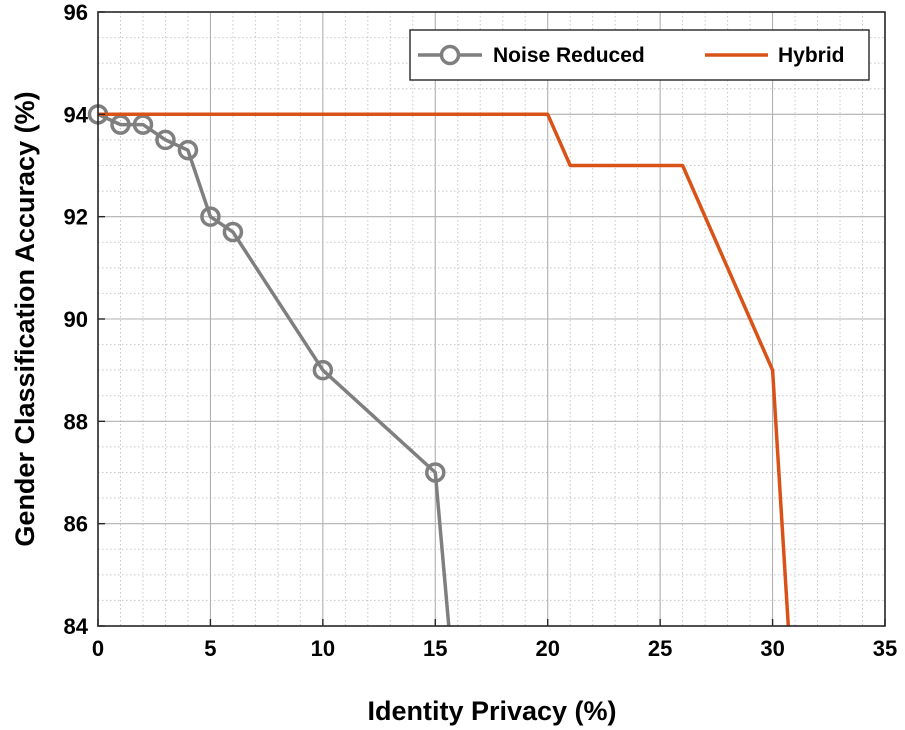 The height and width of the screenshot is (730, 905). I want to click on y-tick-label: 90, so click(76, 319).